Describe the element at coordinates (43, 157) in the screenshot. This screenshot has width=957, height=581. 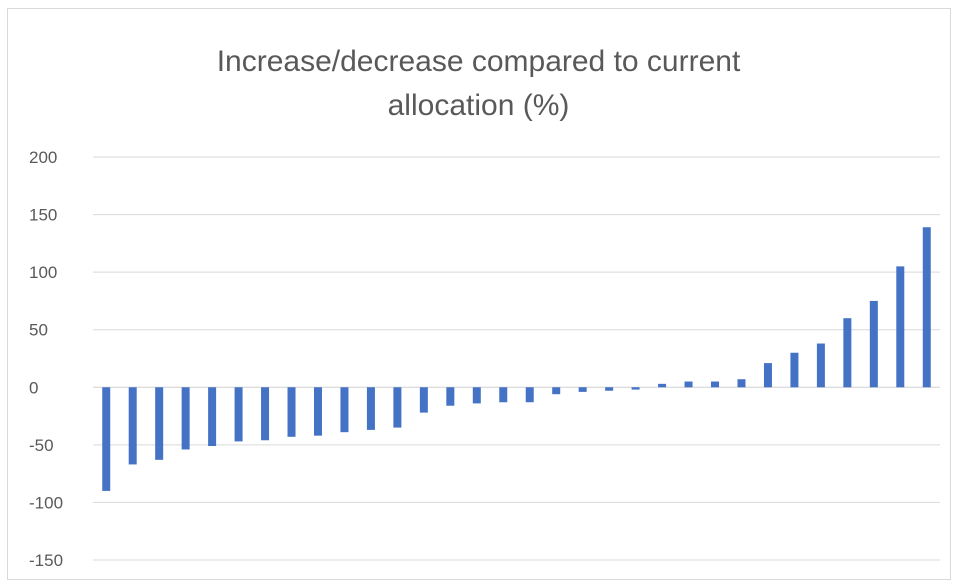
I see `y-tick-label: 200` at that location.